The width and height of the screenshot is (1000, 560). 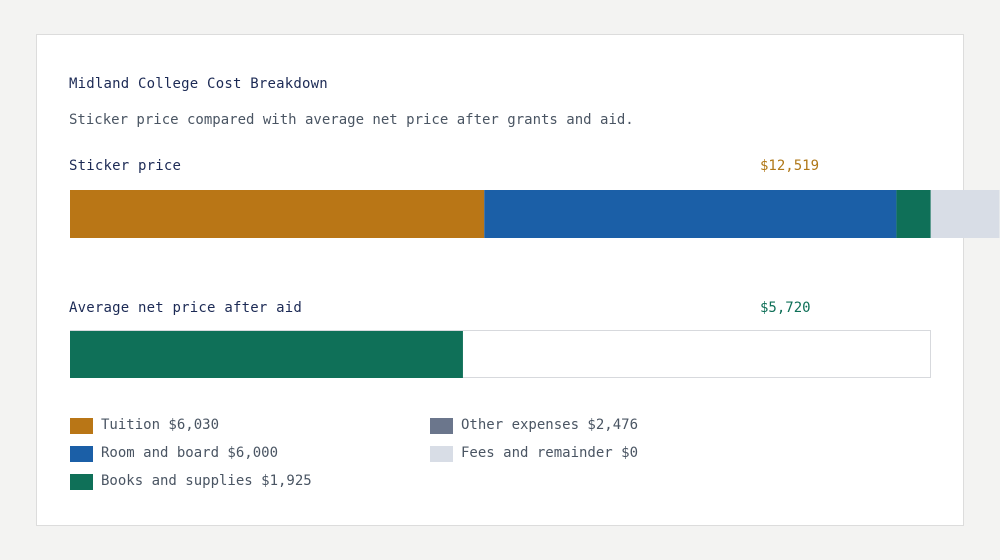 I want to click on legend-swatch-books, so click(x=81, y=482).